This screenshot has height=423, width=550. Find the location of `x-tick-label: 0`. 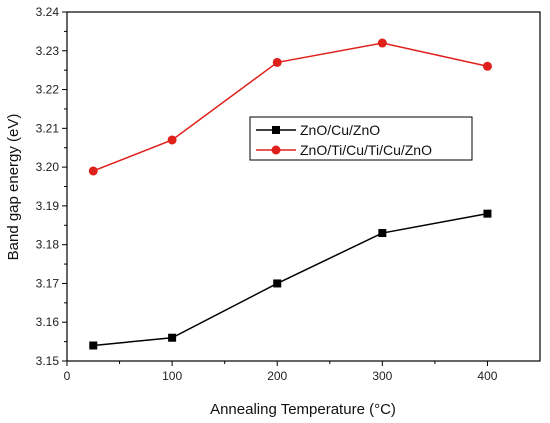

x-tick-label: 0 is located at coordinates (67, 376).